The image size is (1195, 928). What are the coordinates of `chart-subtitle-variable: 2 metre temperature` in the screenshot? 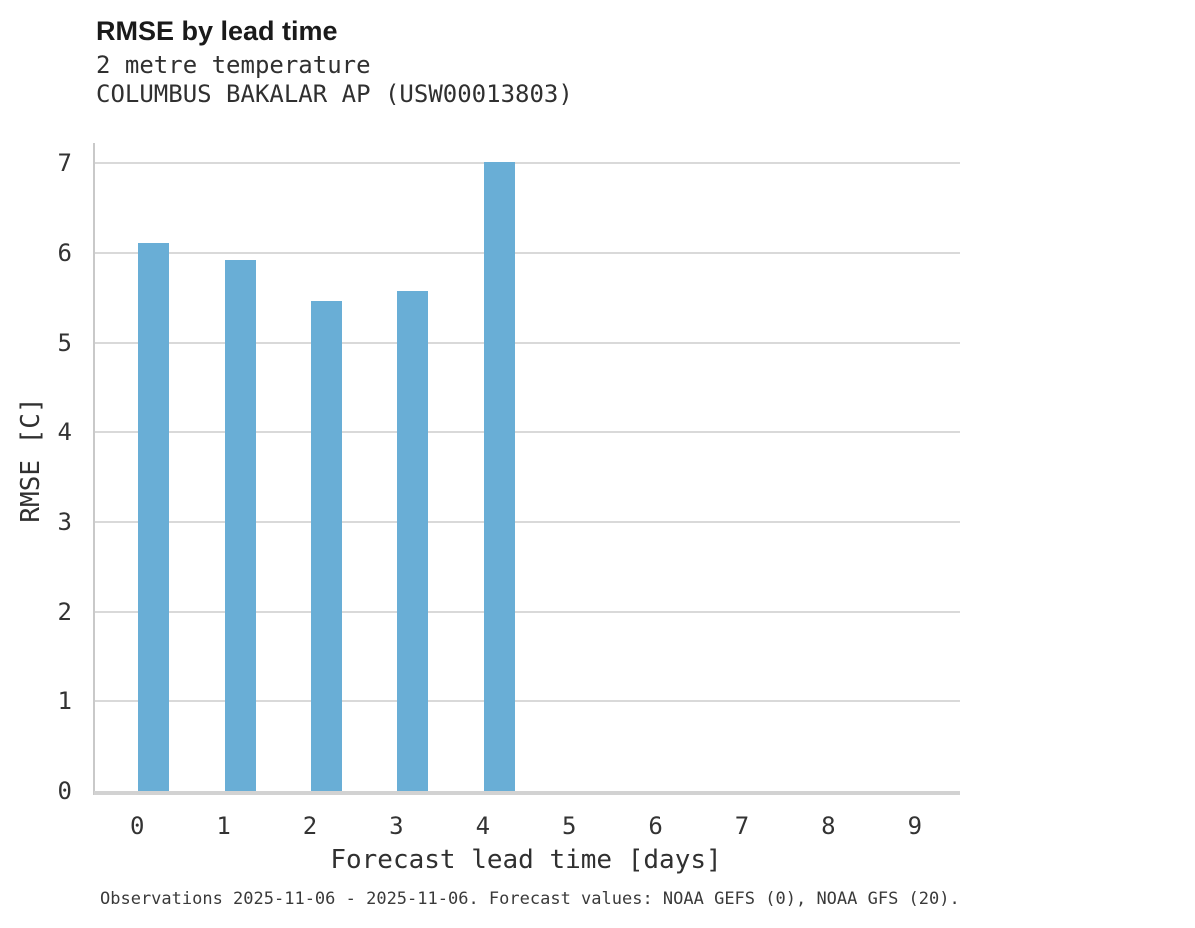 It's located at (233, 65).